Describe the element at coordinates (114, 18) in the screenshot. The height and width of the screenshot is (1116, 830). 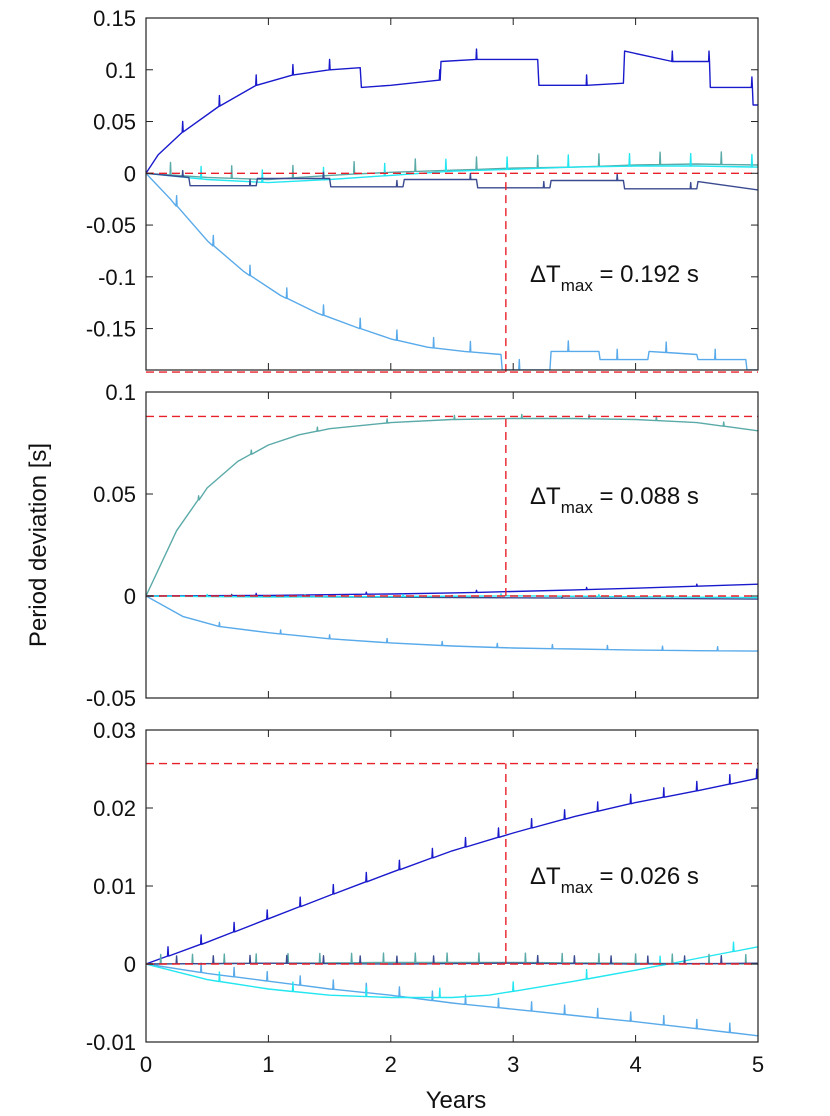
I see `y-tick-label: 0.15` at that location.